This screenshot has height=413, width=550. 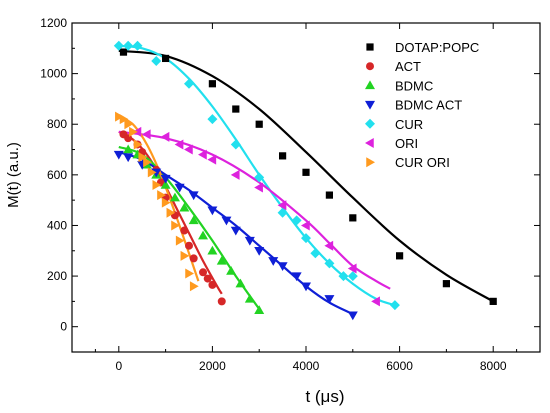 I want to click on y-tick-label: 1000, so click(x=53, y=74).